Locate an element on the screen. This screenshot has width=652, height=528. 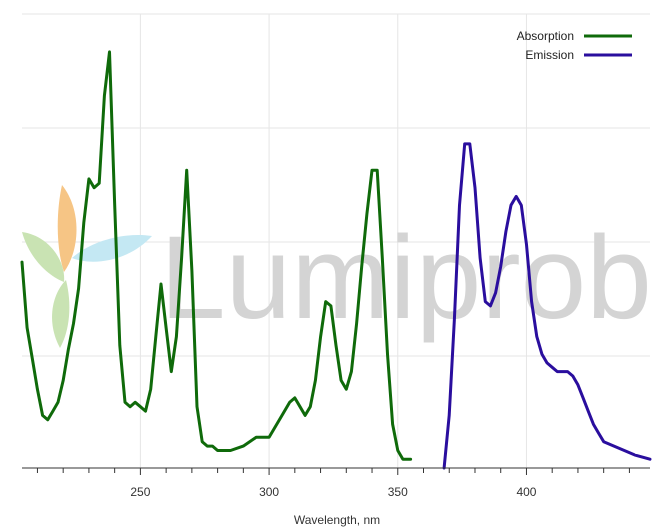
x-tick-label: 250 is located at coordinates (140, 492).